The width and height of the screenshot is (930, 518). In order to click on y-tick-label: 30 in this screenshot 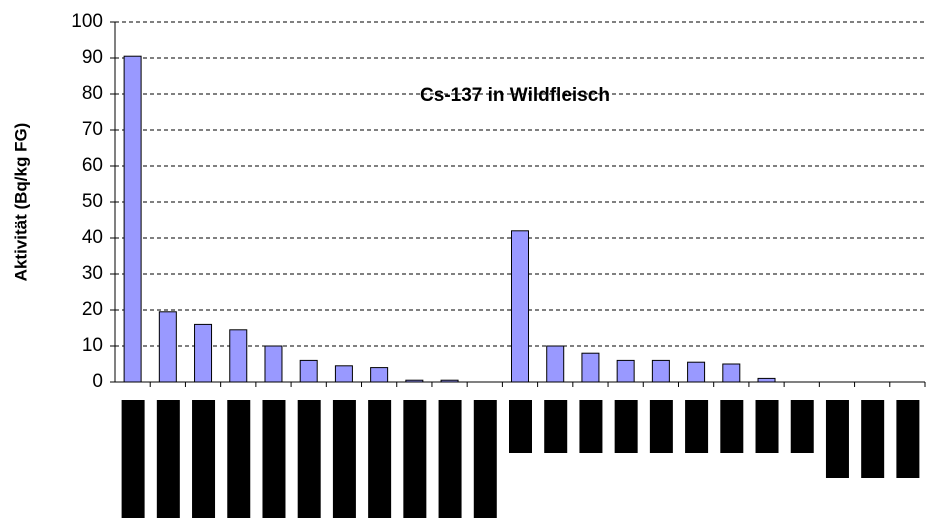, I will do `click(92, 273)`.